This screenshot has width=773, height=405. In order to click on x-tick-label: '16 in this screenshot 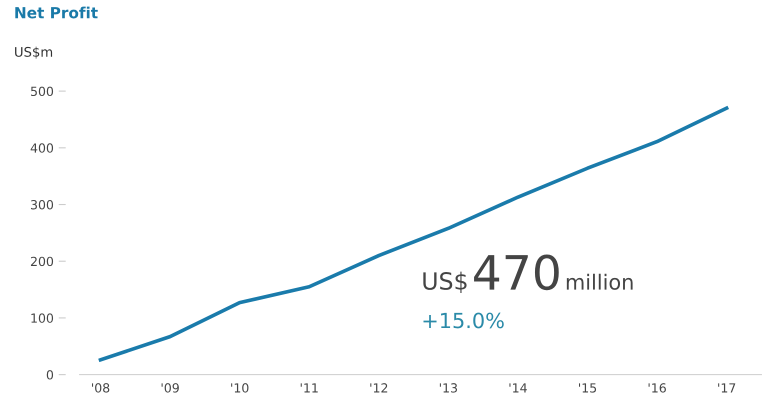, I will do `click(657, 388)`.